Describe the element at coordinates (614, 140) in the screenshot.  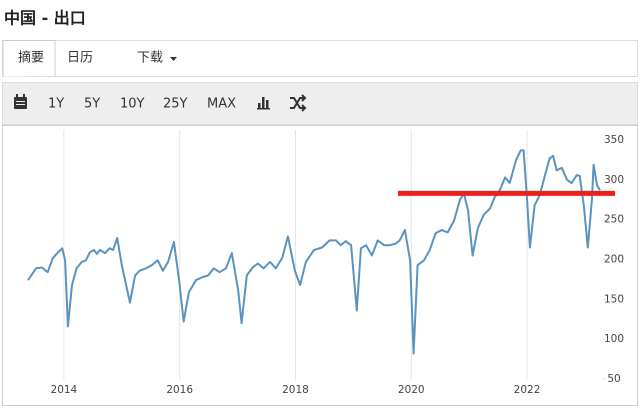
I see `y-tick-label: 350` at that location.